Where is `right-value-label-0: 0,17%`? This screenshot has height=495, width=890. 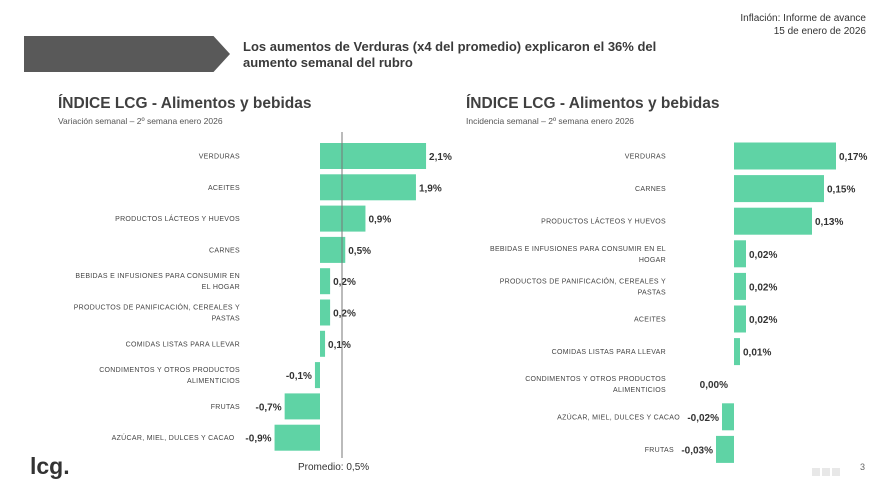
right-value-label-0: 0,17% is located at coordinates (853, 157).